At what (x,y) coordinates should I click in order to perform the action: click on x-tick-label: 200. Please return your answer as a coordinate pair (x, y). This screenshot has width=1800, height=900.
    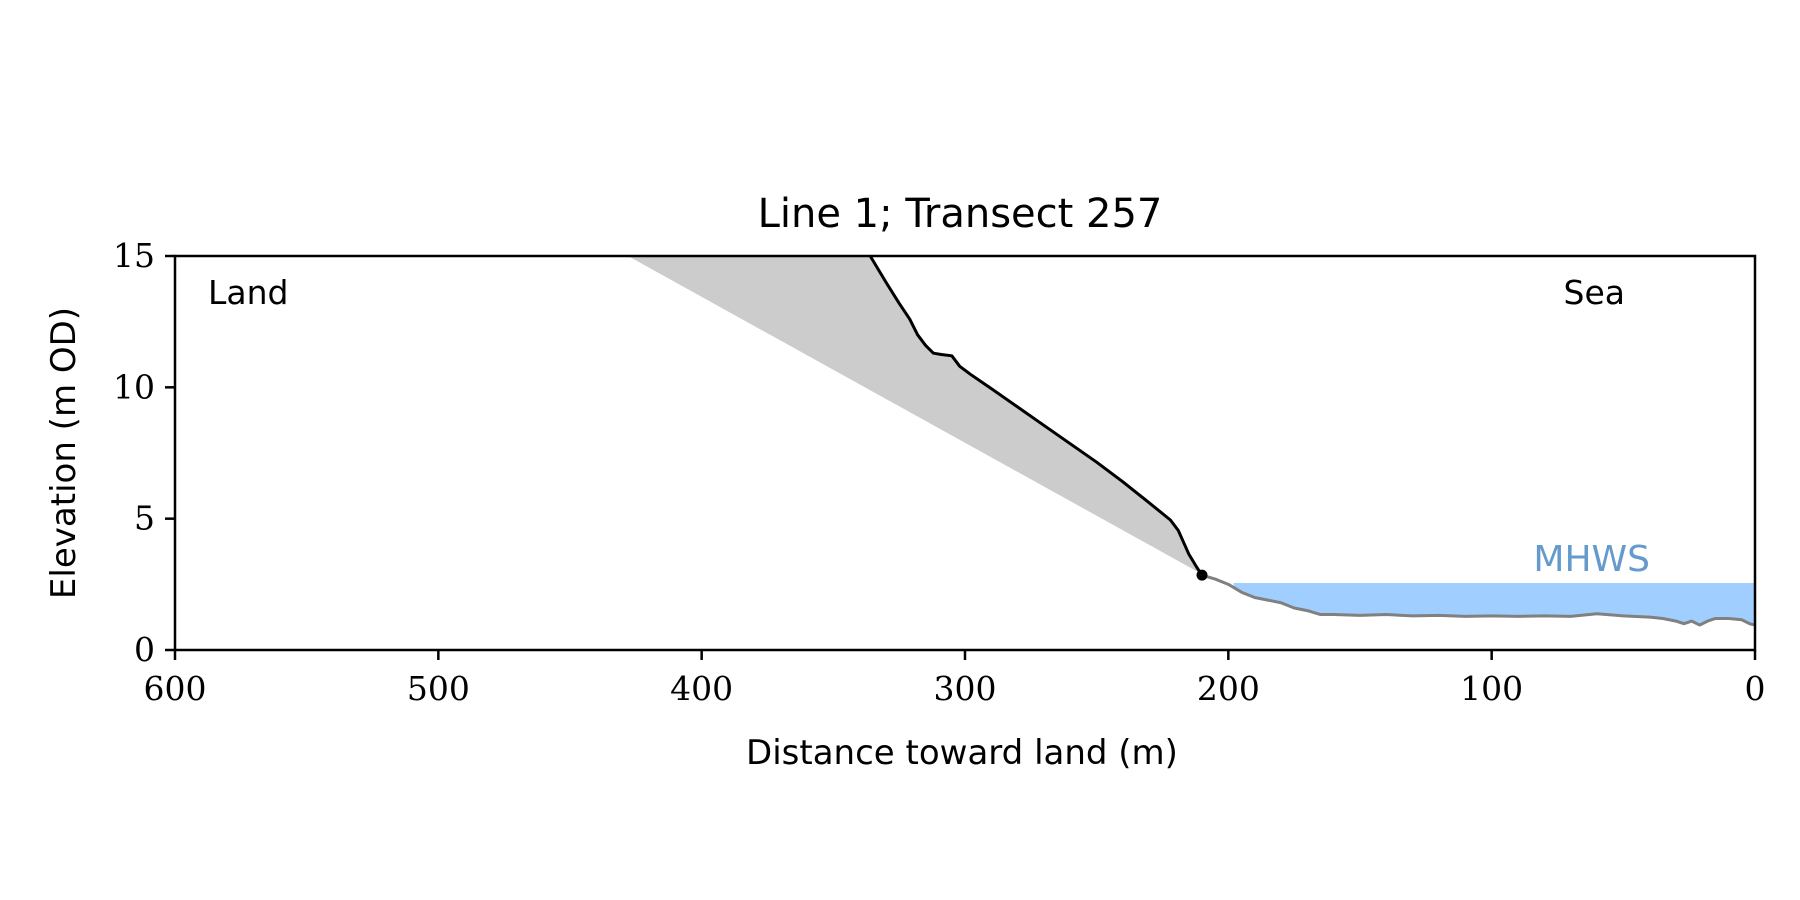
    Looking at the image, I should click on (1228, 688).